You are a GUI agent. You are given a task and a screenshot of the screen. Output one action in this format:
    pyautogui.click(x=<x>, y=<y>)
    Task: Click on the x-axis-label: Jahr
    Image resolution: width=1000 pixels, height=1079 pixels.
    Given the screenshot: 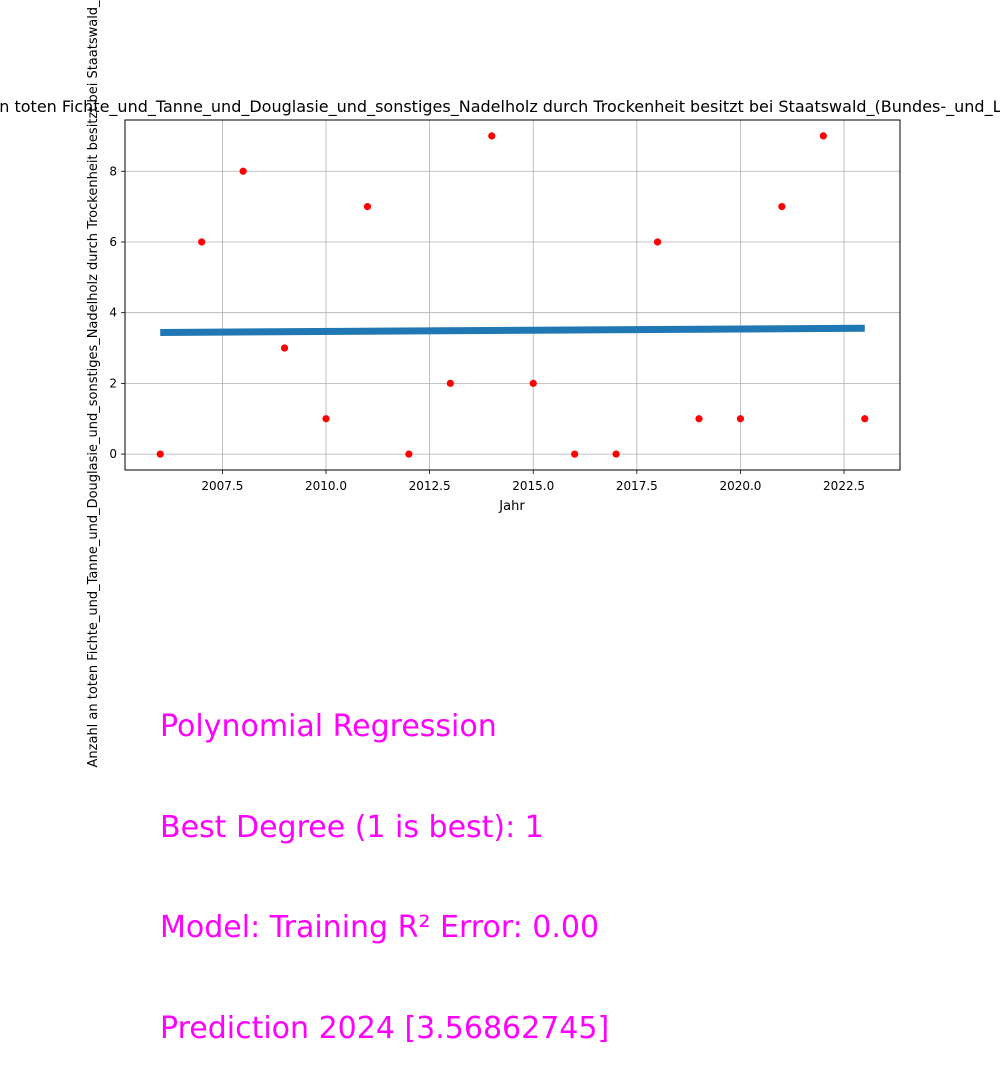 What is the action you would take?
    pyautogui.click(x=511, y=506)
    